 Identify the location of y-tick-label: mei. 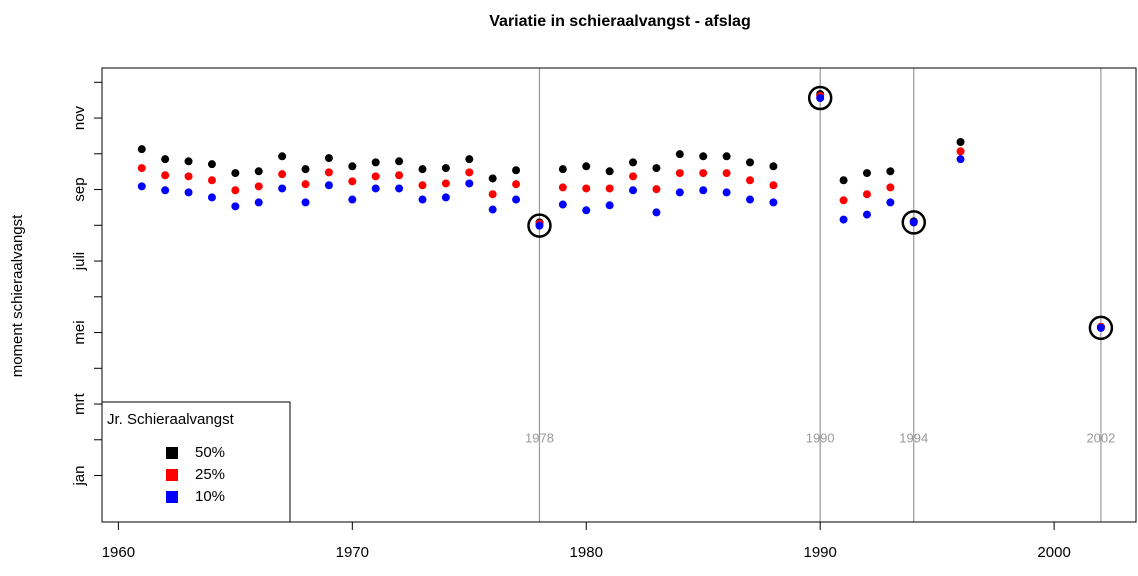
(79, 332).